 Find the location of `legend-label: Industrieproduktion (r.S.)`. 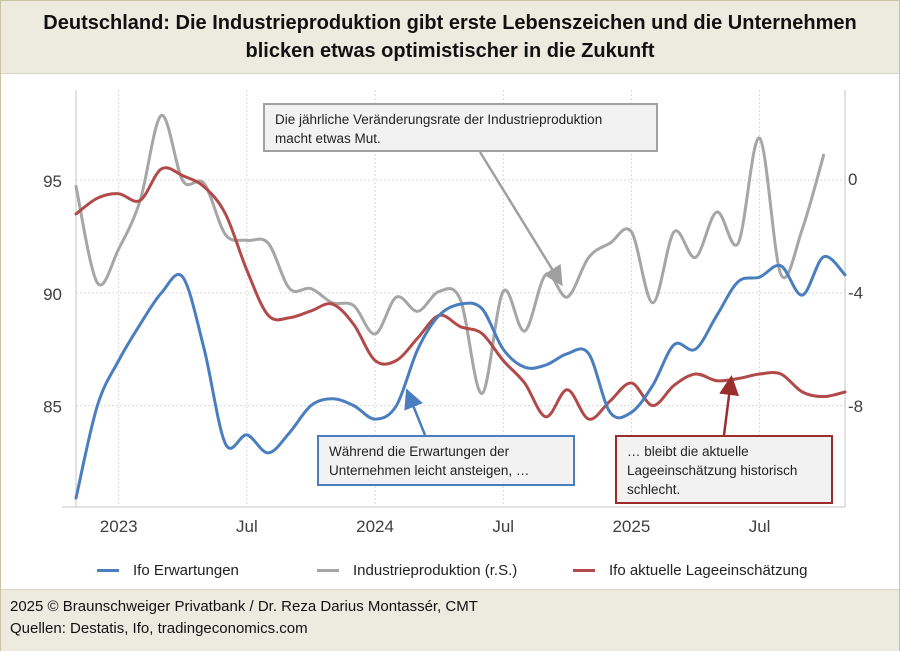

legend-label: Industrieproduktion (r.S.) is located at coordinates (435, 570).